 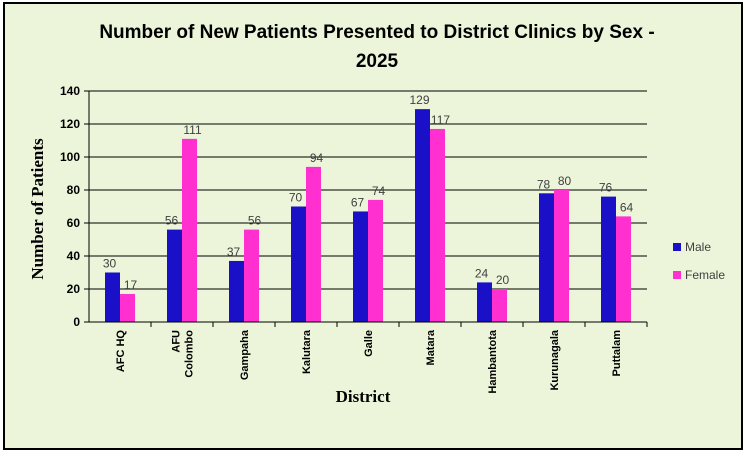 I want to click on y-tick-label: 40, so click(x=74, y=256).